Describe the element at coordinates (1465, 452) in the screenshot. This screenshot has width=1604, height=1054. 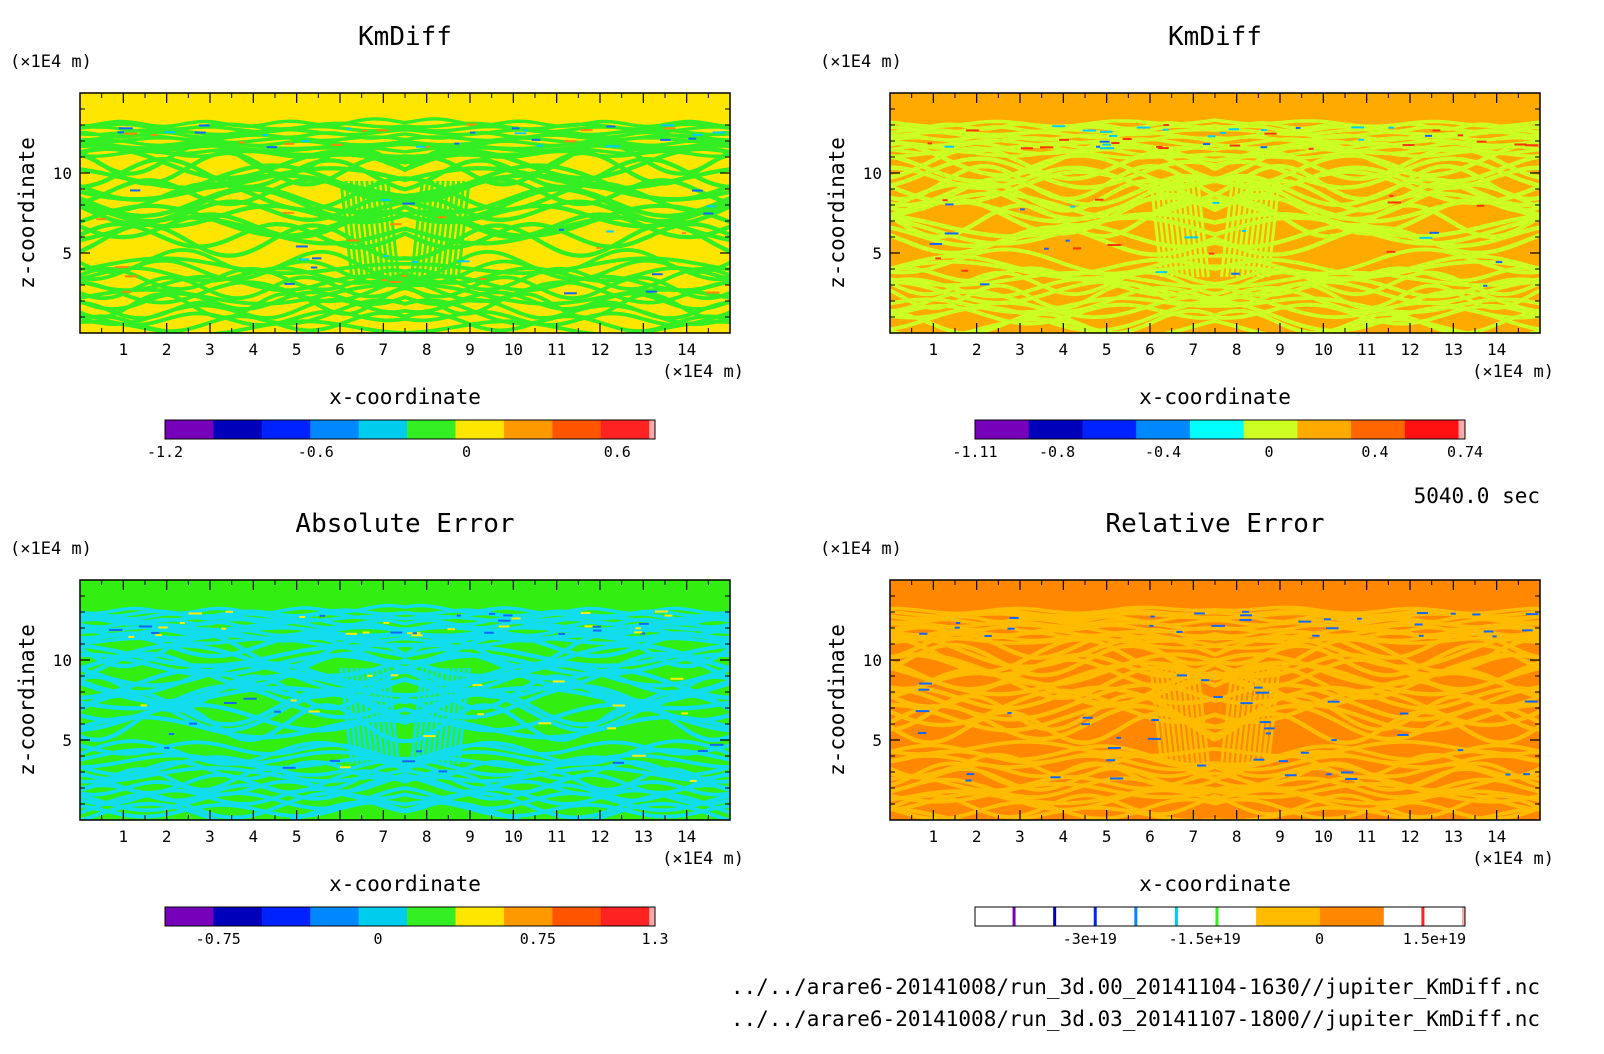
I see `colorbar-tick-label: 0.74` at that location.